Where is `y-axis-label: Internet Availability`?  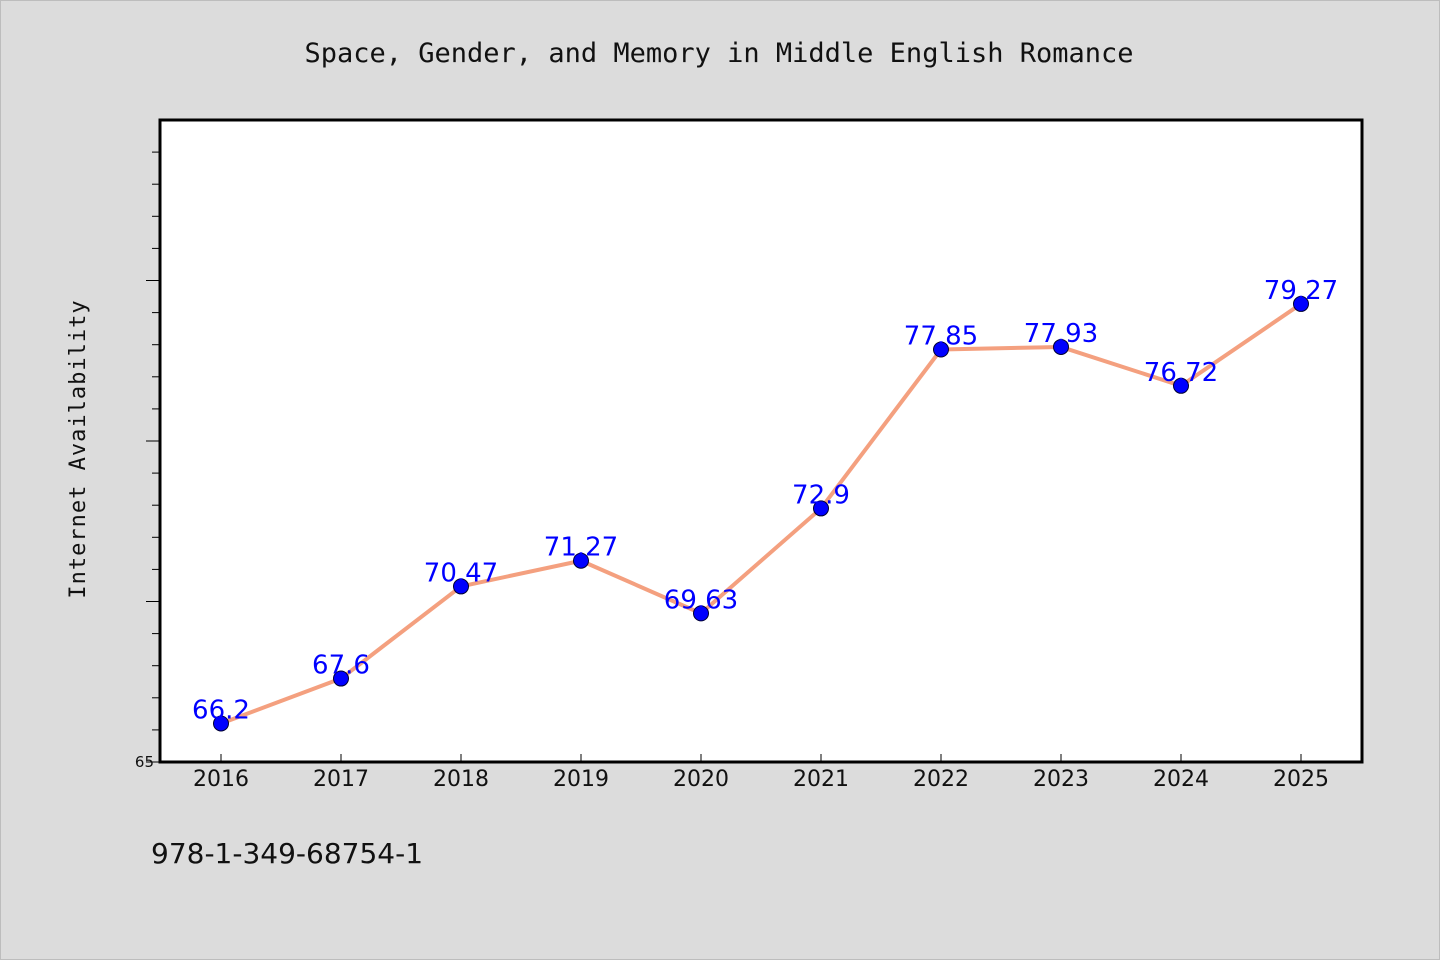
y-axis-label: Internet Availability is located at coordinates (78, 448).